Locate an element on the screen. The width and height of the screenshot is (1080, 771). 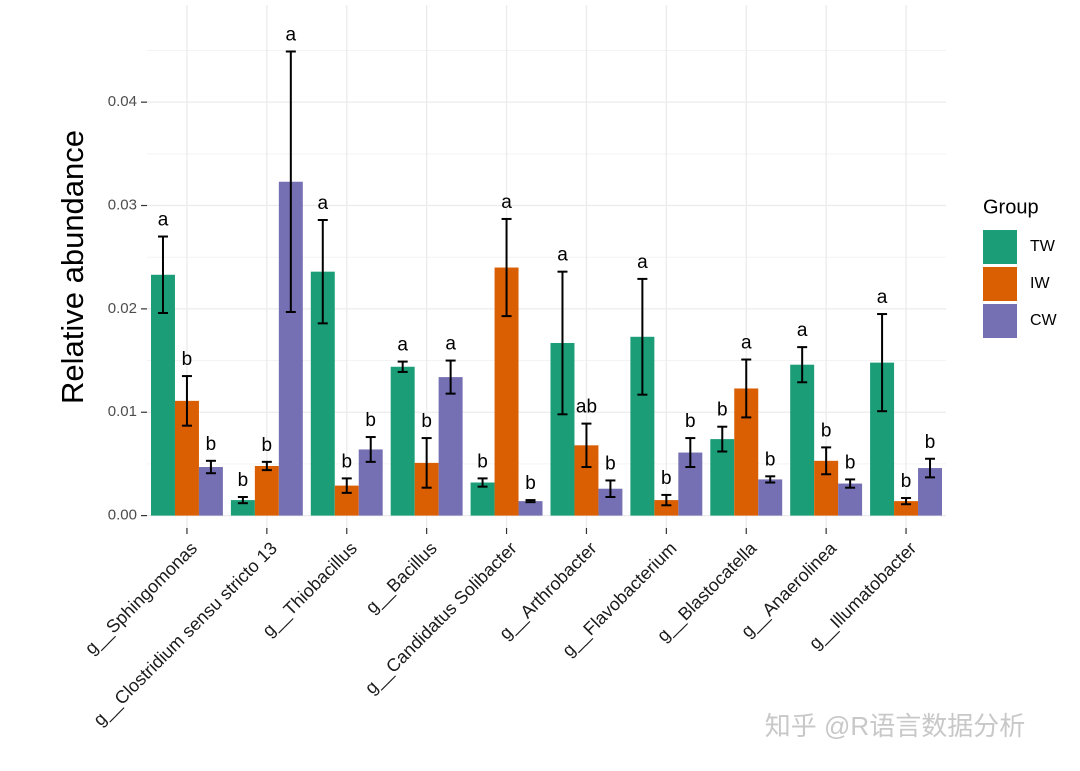
legend-title: Group is located at coordinates (1011, 207).